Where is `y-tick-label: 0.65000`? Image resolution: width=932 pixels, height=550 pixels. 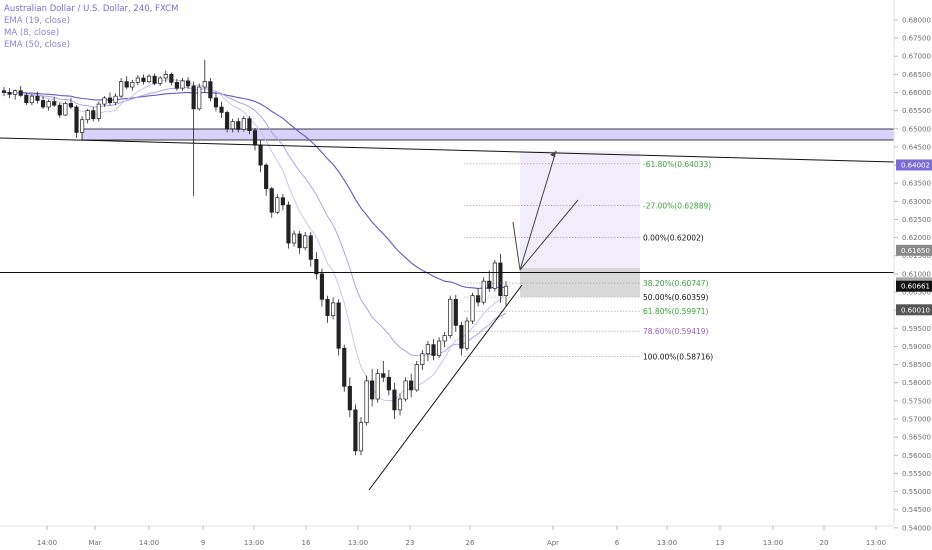 y-tick-label: 0.65000 is located at coordinates (916, 129).